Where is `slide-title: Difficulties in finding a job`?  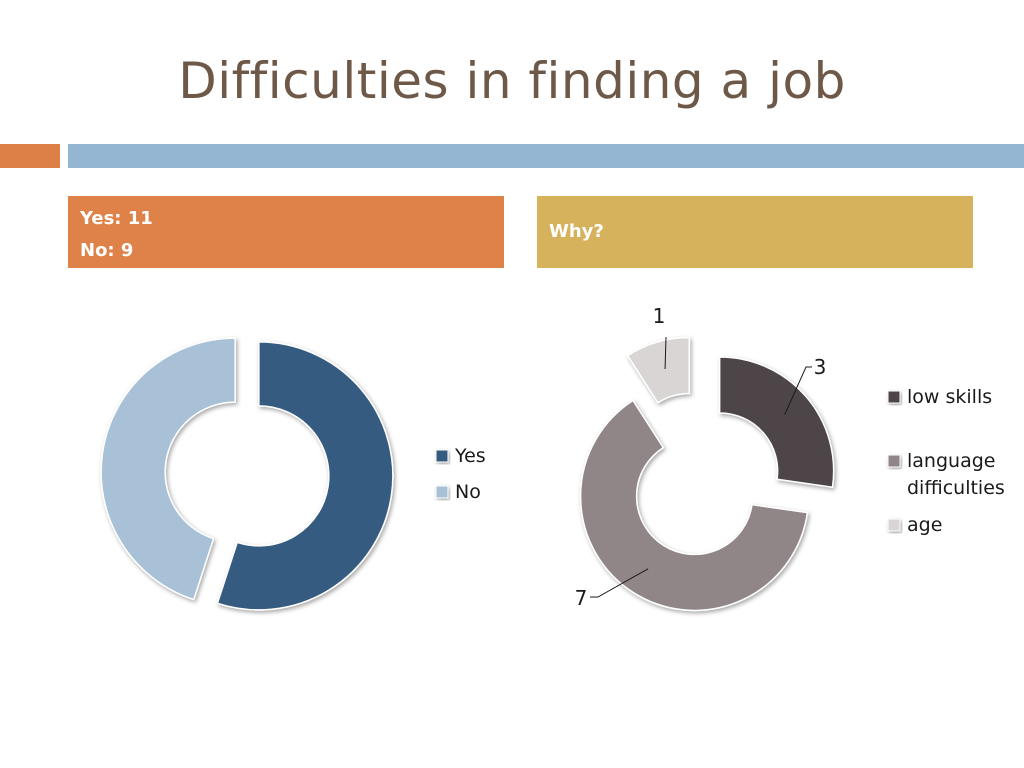 slide-title: Difficulties in finding a job is located at coordinates (512, 81).